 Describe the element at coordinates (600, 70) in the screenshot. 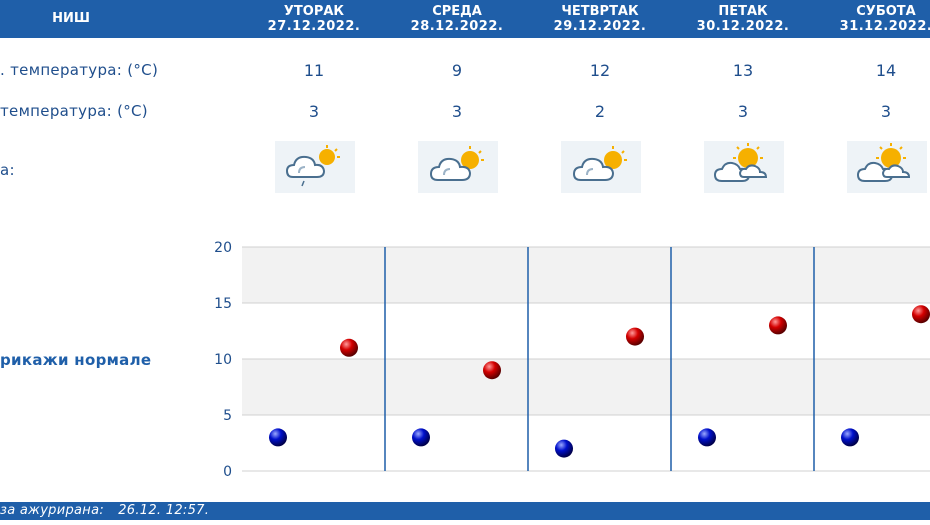

I see `max-temp-value: 12` at that location.